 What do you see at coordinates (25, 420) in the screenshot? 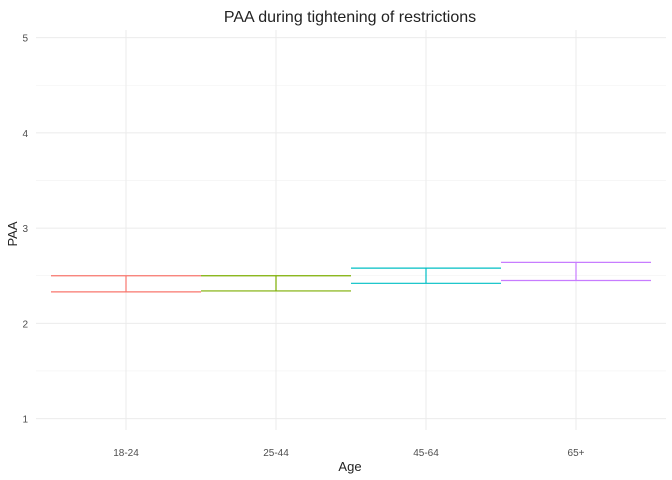
I see `y-tick-label: 1` at bounding box center [25, 420].